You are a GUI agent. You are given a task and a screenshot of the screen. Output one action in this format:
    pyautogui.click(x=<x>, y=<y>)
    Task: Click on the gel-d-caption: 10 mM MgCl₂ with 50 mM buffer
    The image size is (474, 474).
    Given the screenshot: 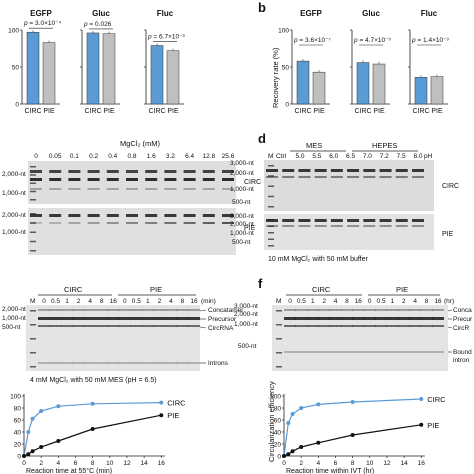 What is the action you would take?
    pyautogui.click(x=318, y=259)
    